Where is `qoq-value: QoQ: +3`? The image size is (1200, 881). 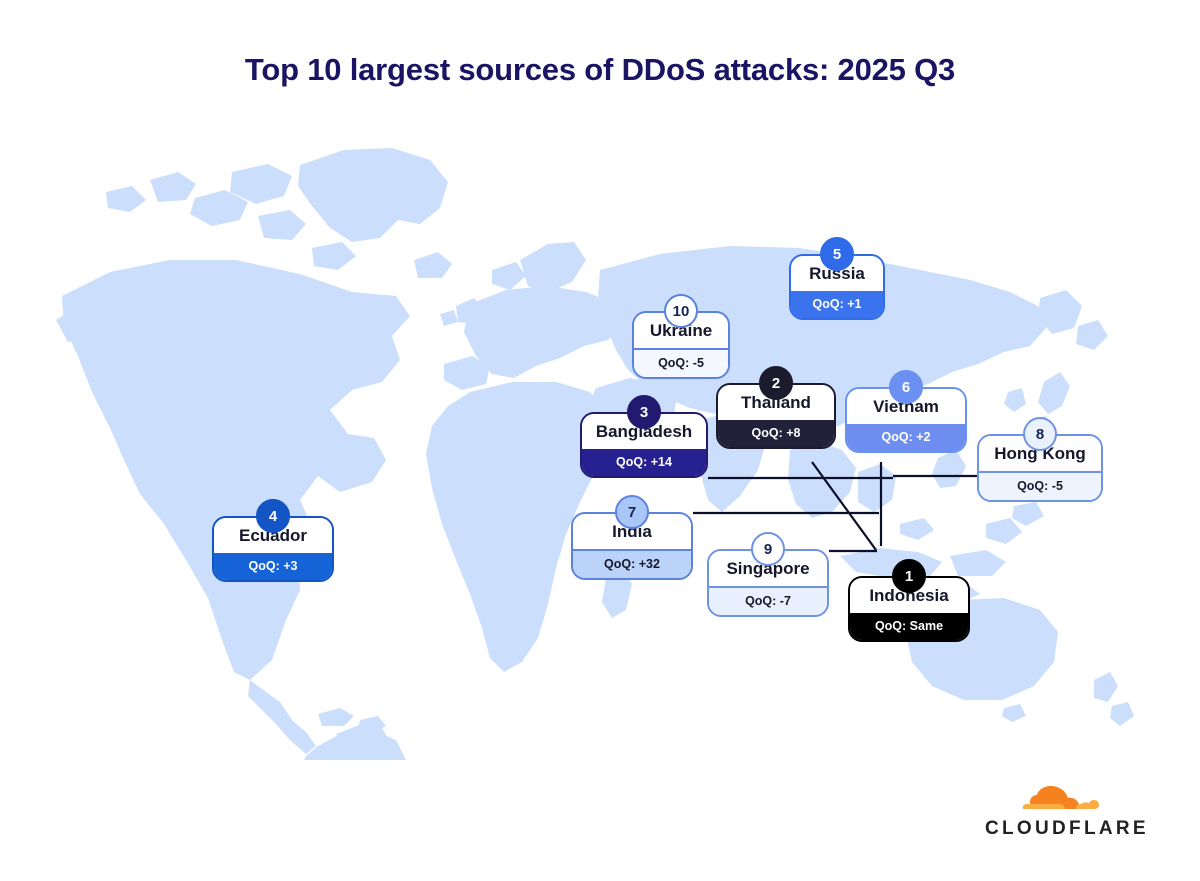 qoq-value: QoQ: +3 is located at coordinates (273, 566).